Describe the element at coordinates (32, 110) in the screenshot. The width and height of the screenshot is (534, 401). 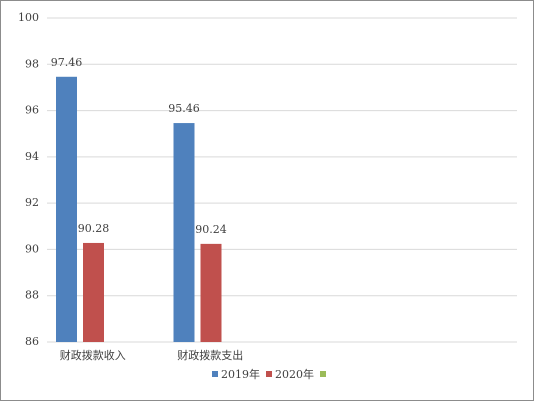
I see `y-tick-label: 96` at that location.